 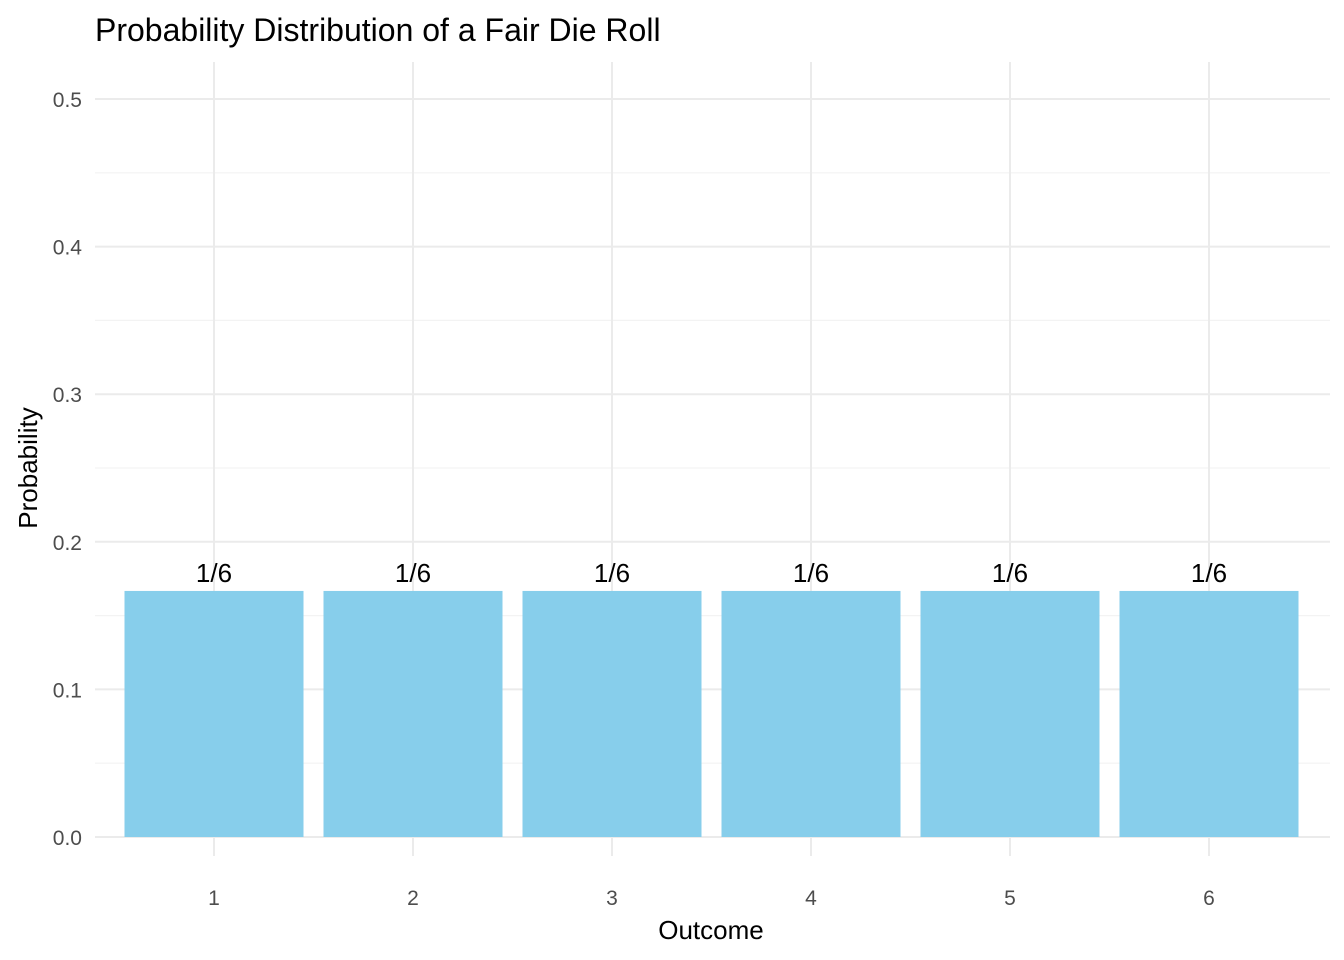 What do you see at coordinates (68, 469) in the screenshot?
I see `y-axis-ticks: 0.0 0.1 0.2 0.3 0.4 0.5` at bounding box center [68, 469].